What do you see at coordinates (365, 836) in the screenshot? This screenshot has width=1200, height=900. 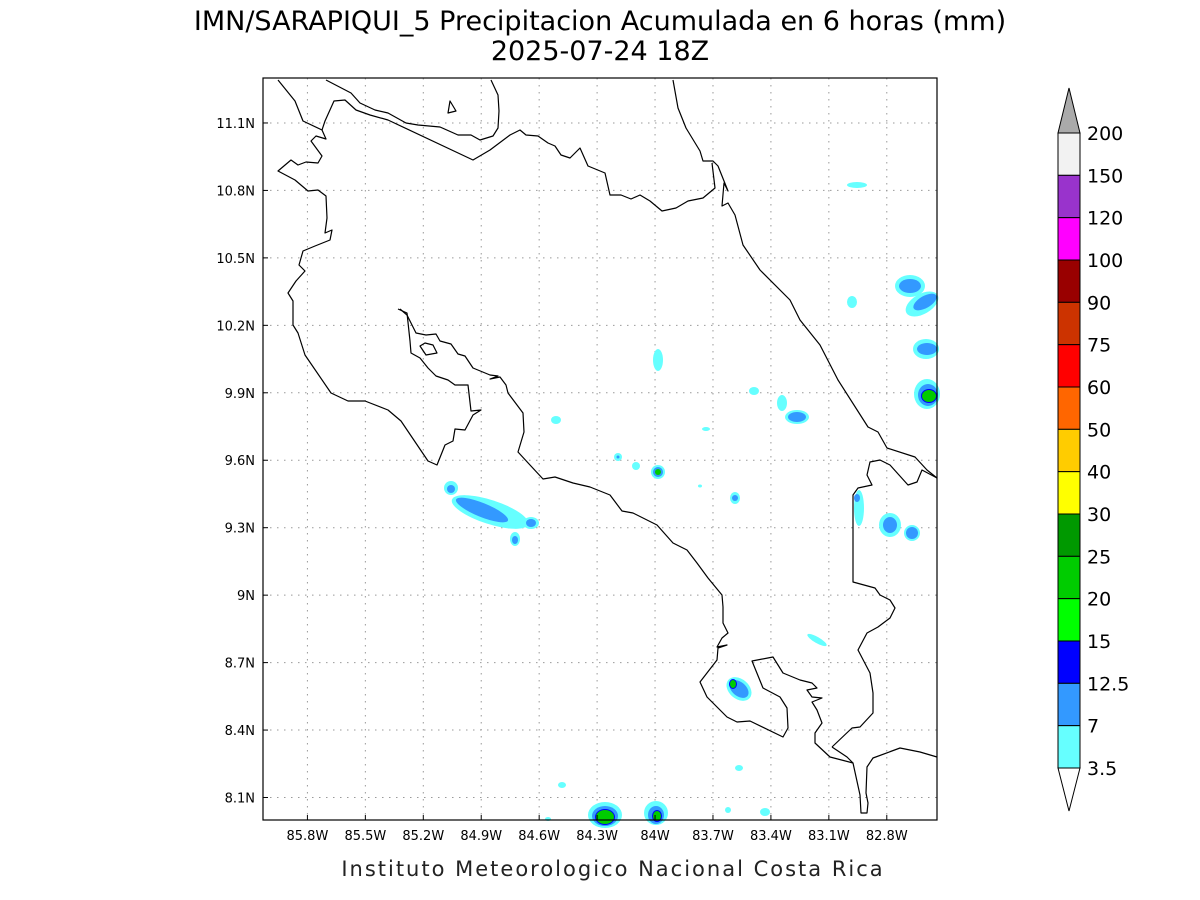 I see `lon-tick-label: 85.5W` at bounding box center [365, 836].